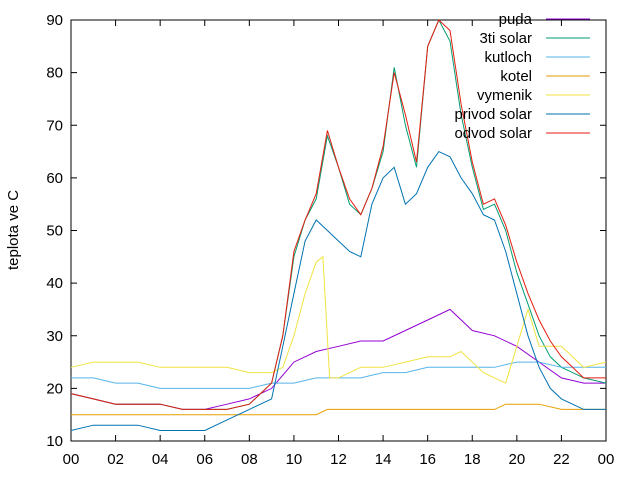 Image resolution: width=640 pixels, height=480 pixels. I want to click on legend-item: kutloch, so click(537, 57).